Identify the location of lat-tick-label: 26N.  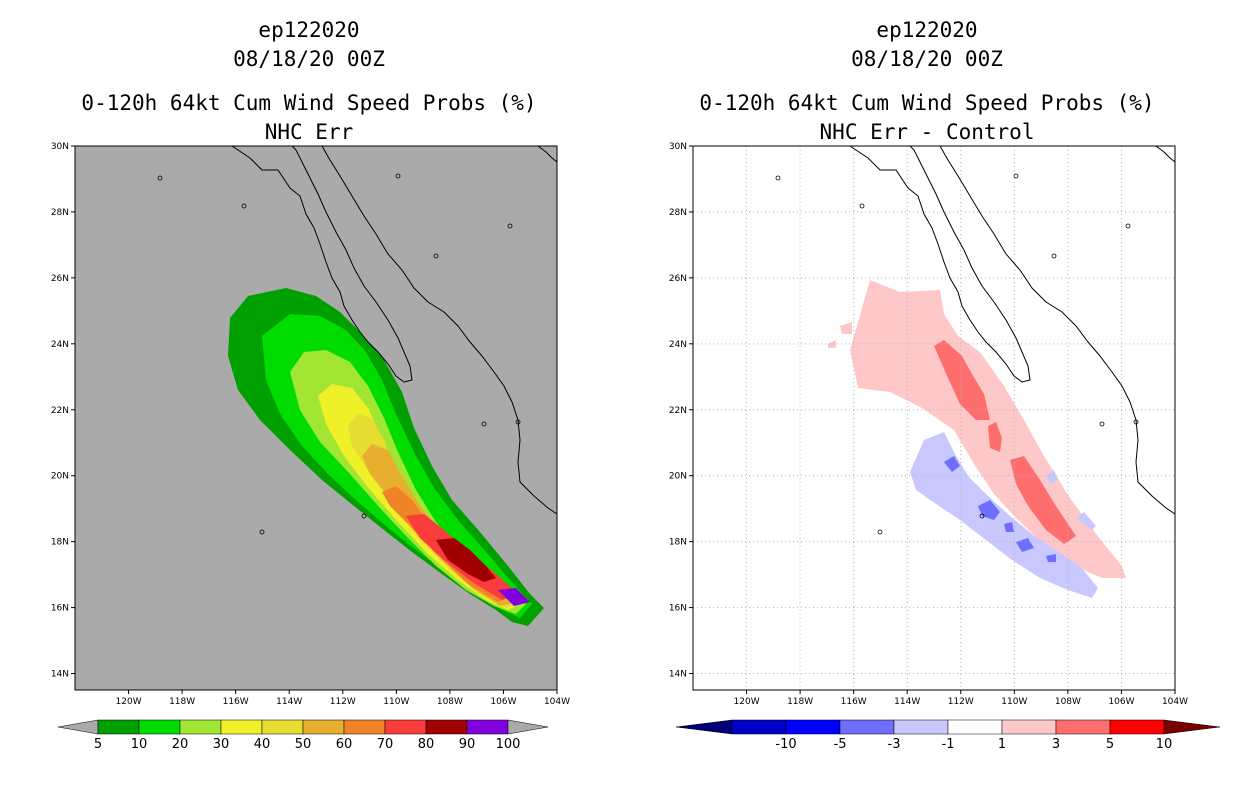
(678, 279).